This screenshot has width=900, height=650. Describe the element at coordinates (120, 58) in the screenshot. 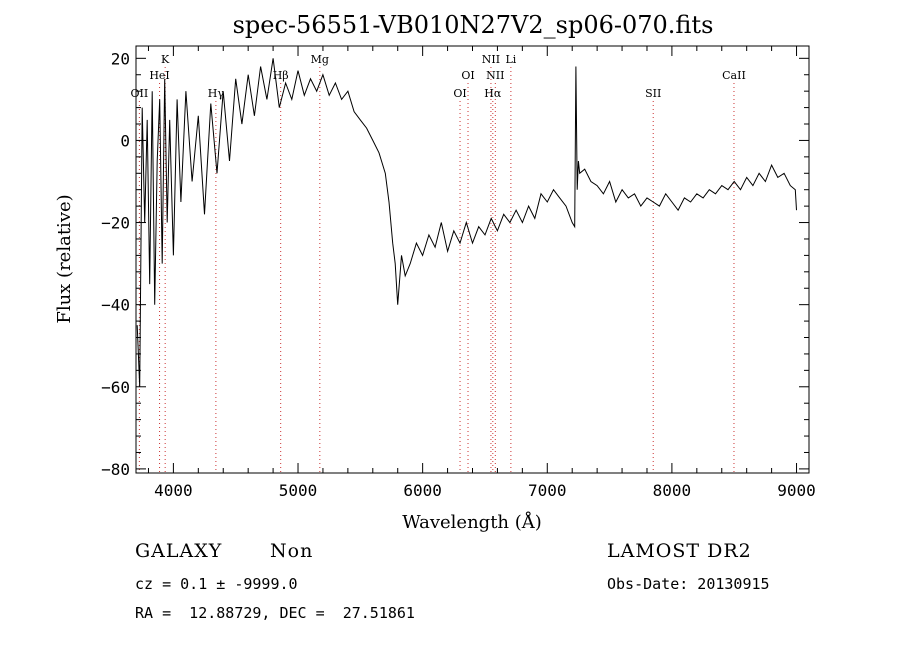

I see `y-tick-label: 20` at that location.